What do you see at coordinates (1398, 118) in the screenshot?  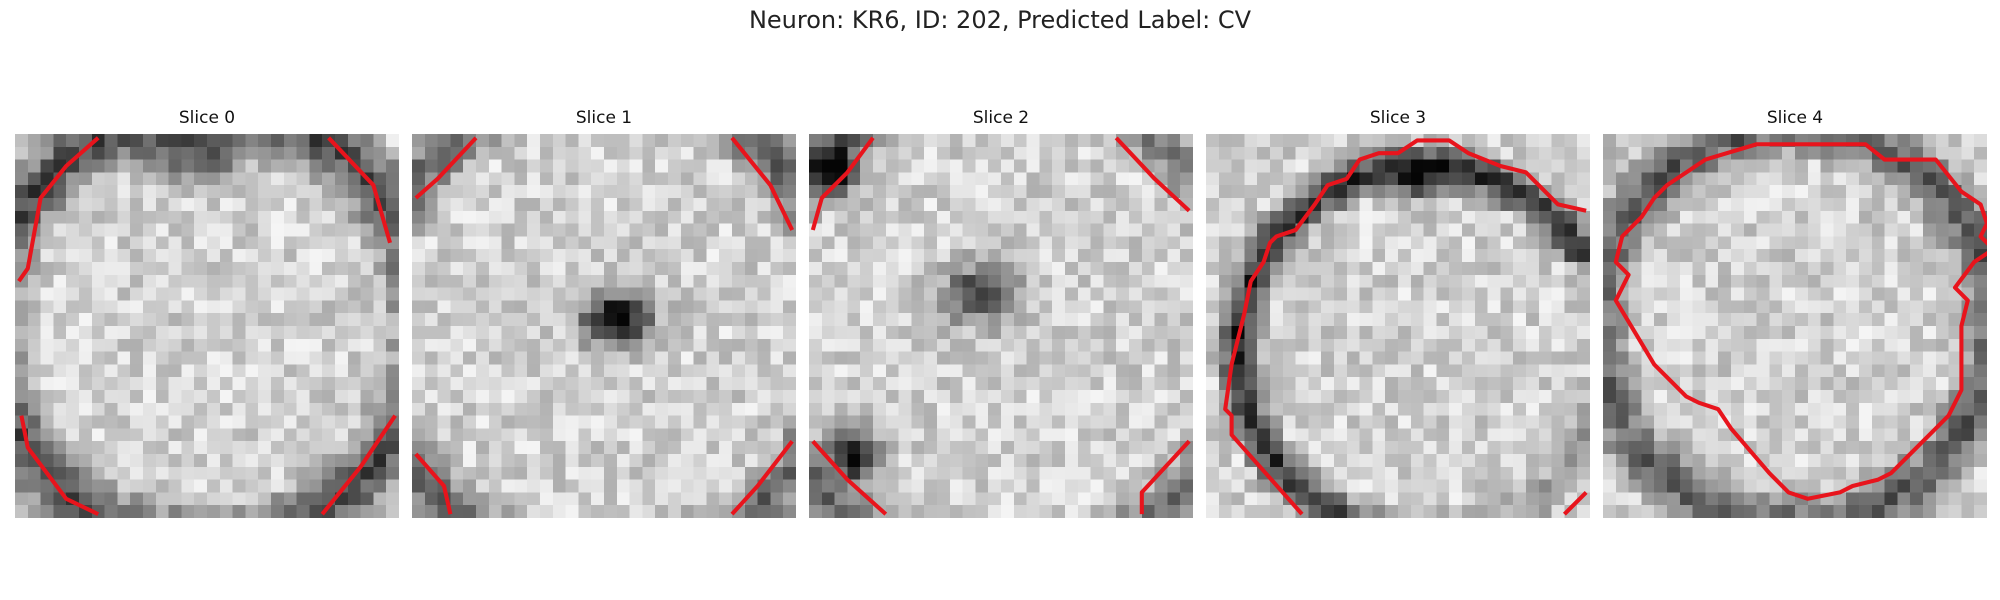 I see `panel-title: Slice 3` at bounding box center [1398, 118].